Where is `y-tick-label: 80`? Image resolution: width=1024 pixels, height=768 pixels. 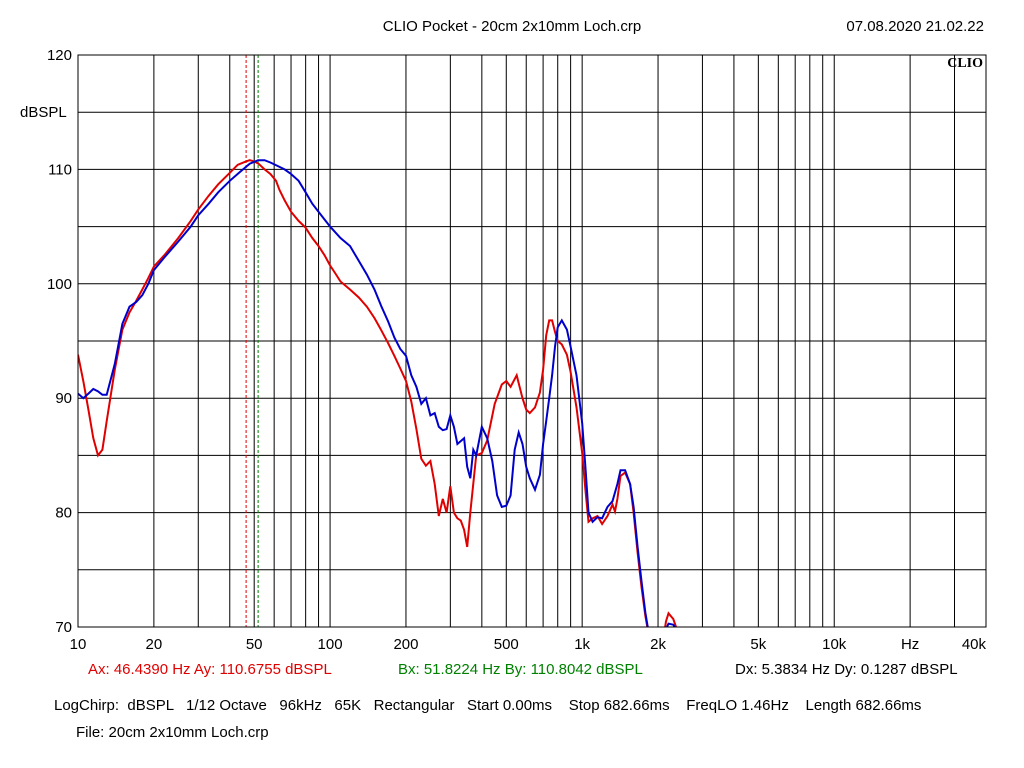
y-tick-label: 80 is located at coordinates (63, 513).